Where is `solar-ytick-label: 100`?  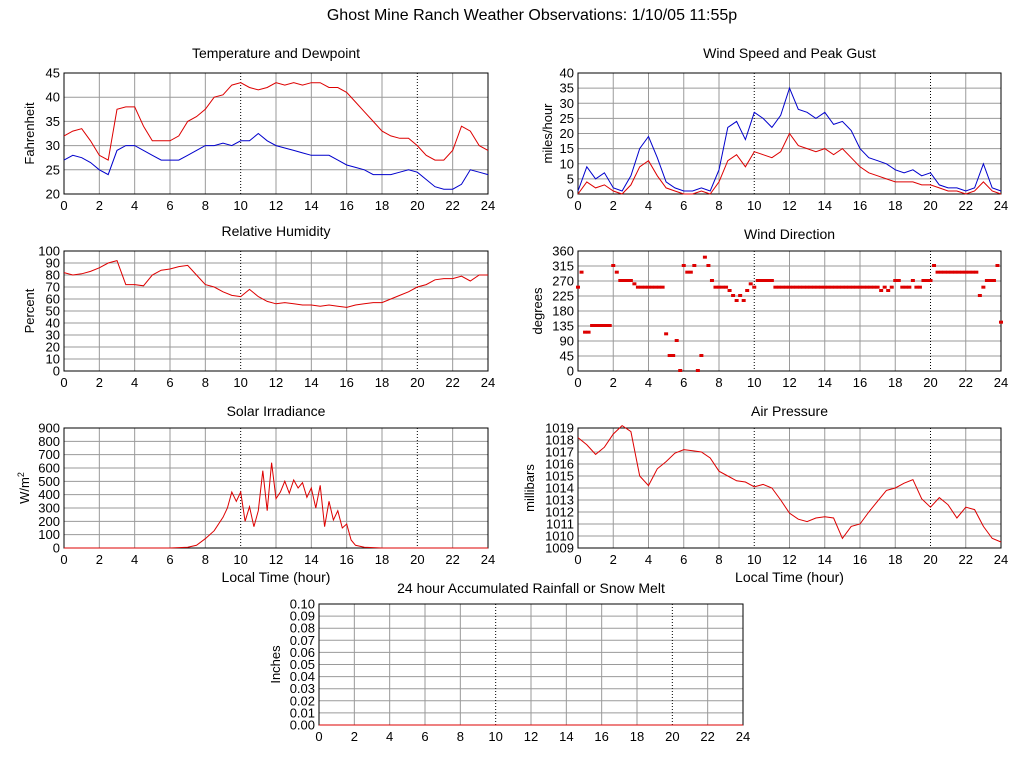 solar-ytick-label: 100 is located at coordinates (49, 534).